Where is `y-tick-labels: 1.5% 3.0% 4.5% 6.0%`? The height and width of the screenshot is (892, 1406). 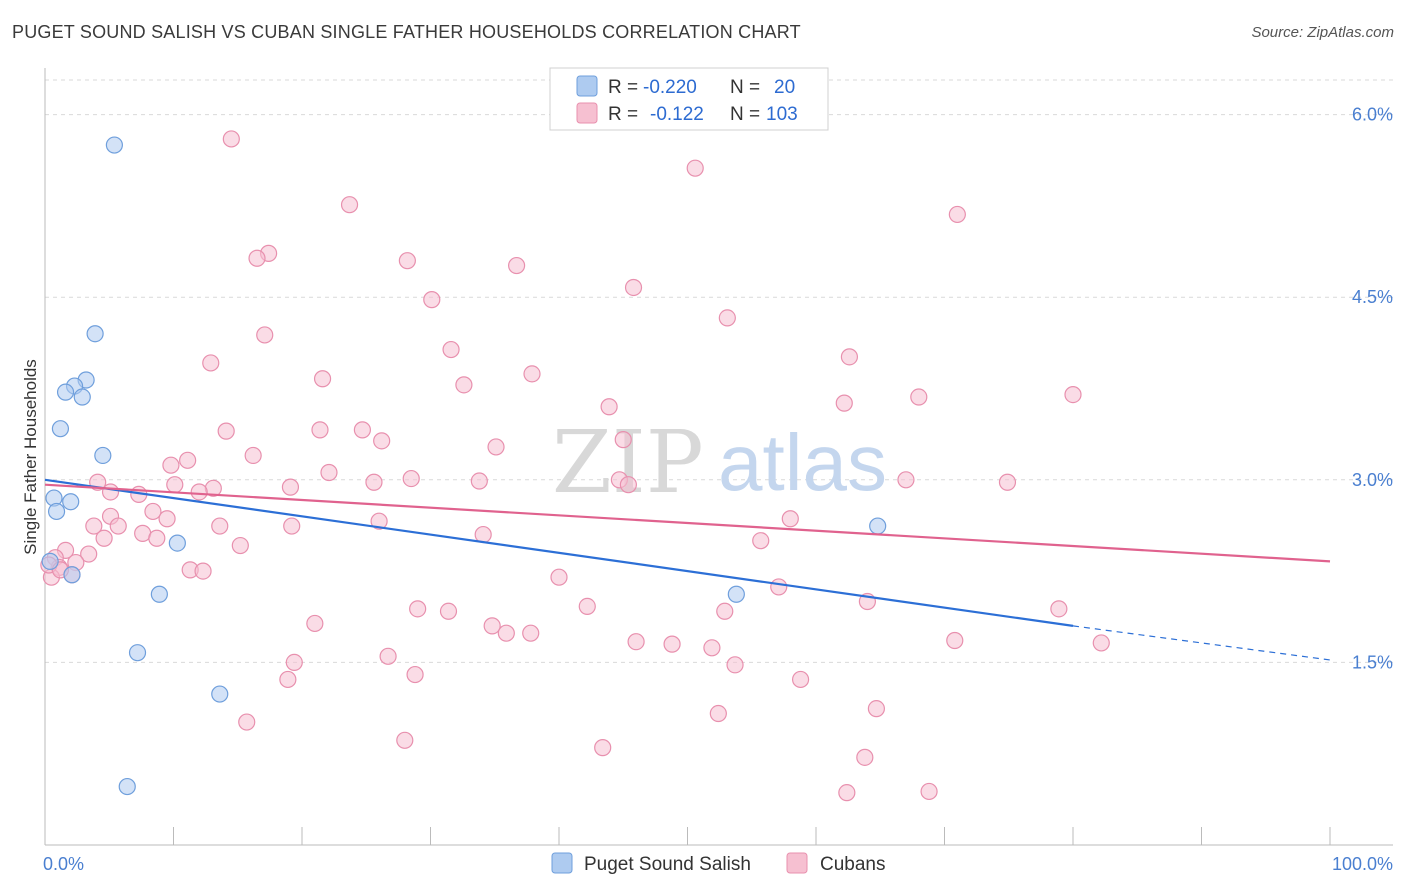
y-tick-labels: 1.5% 3.0% 4.5% 6.0% is located at coordinates (1372, 389).